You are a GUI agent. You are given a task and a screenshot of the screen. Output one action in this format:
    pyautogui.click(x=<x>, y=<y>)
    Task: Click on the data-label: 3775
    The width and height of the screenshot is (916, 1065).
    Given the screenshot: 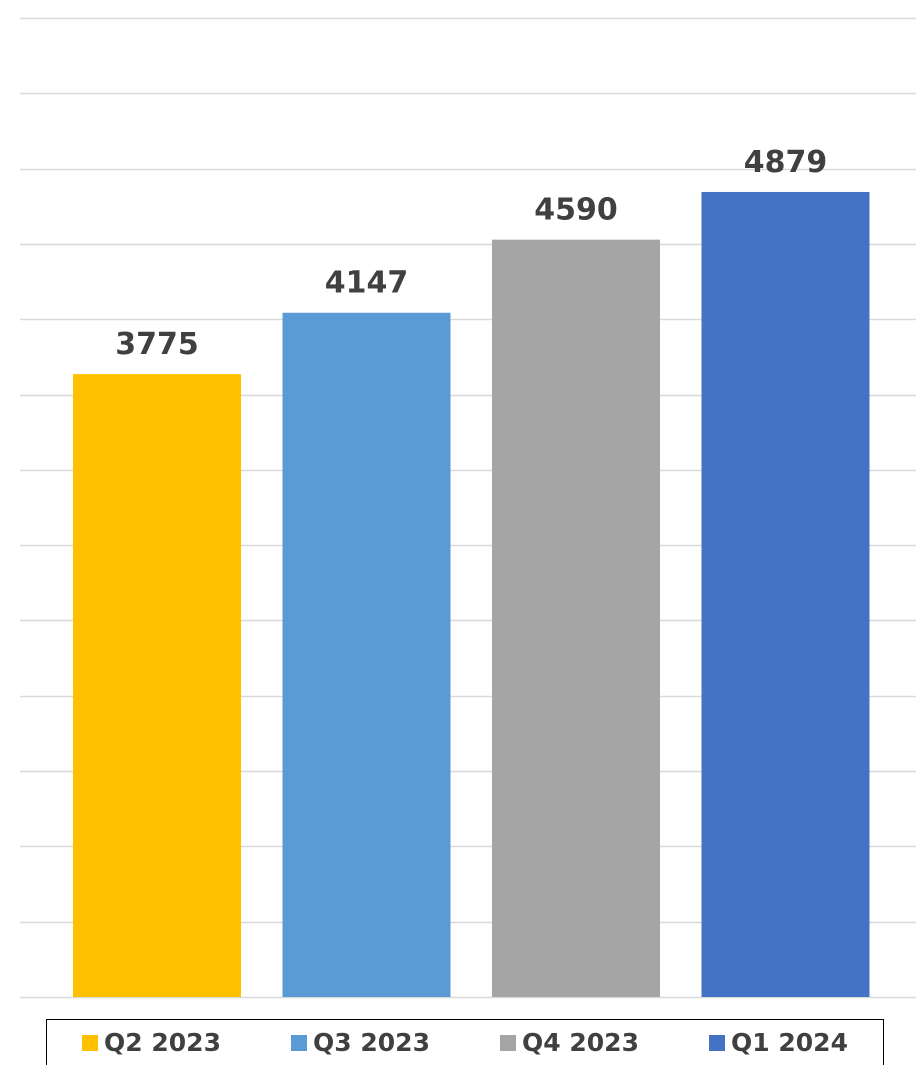 What is the action you would take?
    pyautogui.click(x=157, y=344)
    